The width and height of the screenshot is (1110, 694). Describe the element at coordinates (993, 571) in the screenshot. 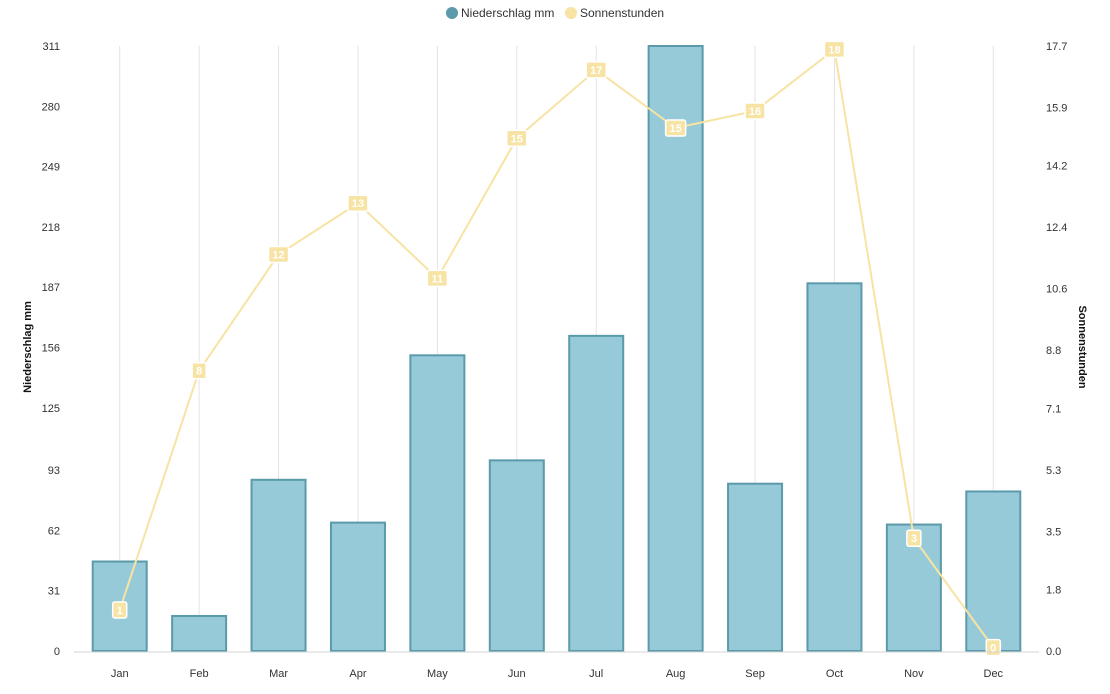

I see `bar-dec` at that location.